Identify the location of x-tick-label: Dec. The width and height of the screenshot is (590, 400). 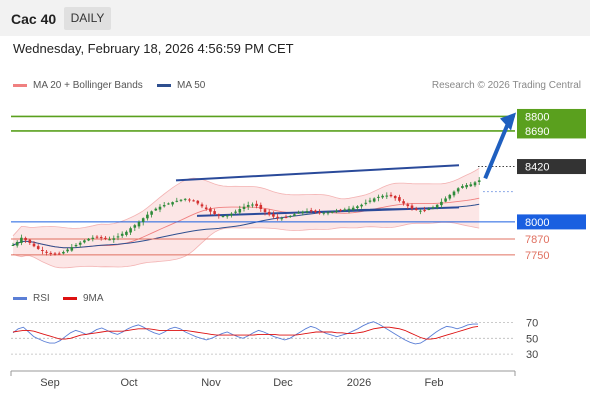
(283, 383).